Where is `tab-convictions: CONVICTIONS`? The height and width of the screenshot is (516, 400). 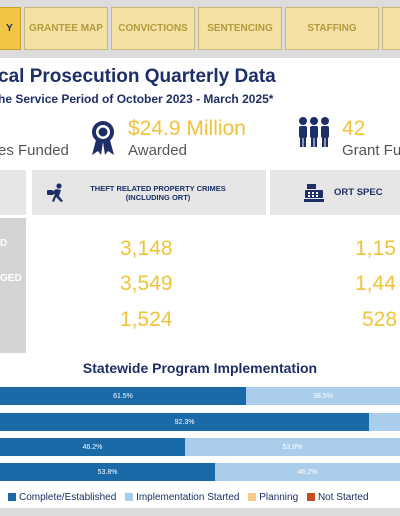 tab-convictions: CONVICTIONS is located at coordinates (153, 28).